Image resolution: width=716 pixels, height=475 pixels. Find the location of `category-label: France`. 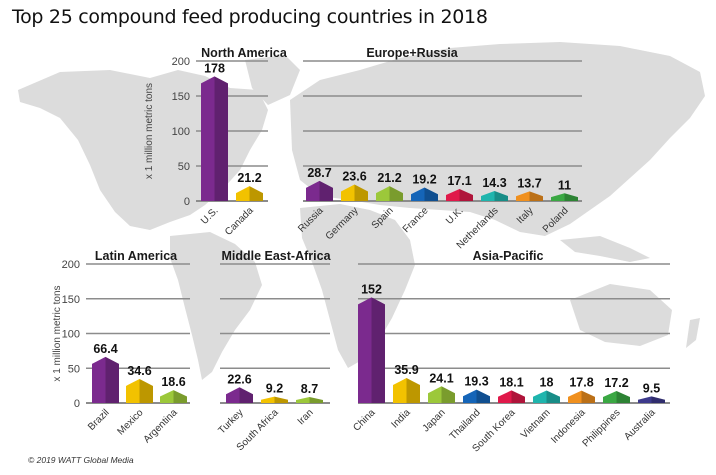

category-label: France is located at coordinates (416, 220).